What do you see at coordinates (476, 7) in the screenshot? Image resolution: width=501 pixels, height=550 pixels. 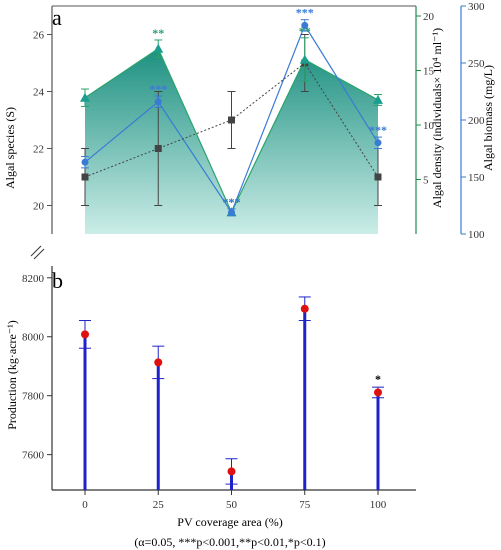 I see `biomass-y-tick-label: 300` at bounding box center [476, 7].